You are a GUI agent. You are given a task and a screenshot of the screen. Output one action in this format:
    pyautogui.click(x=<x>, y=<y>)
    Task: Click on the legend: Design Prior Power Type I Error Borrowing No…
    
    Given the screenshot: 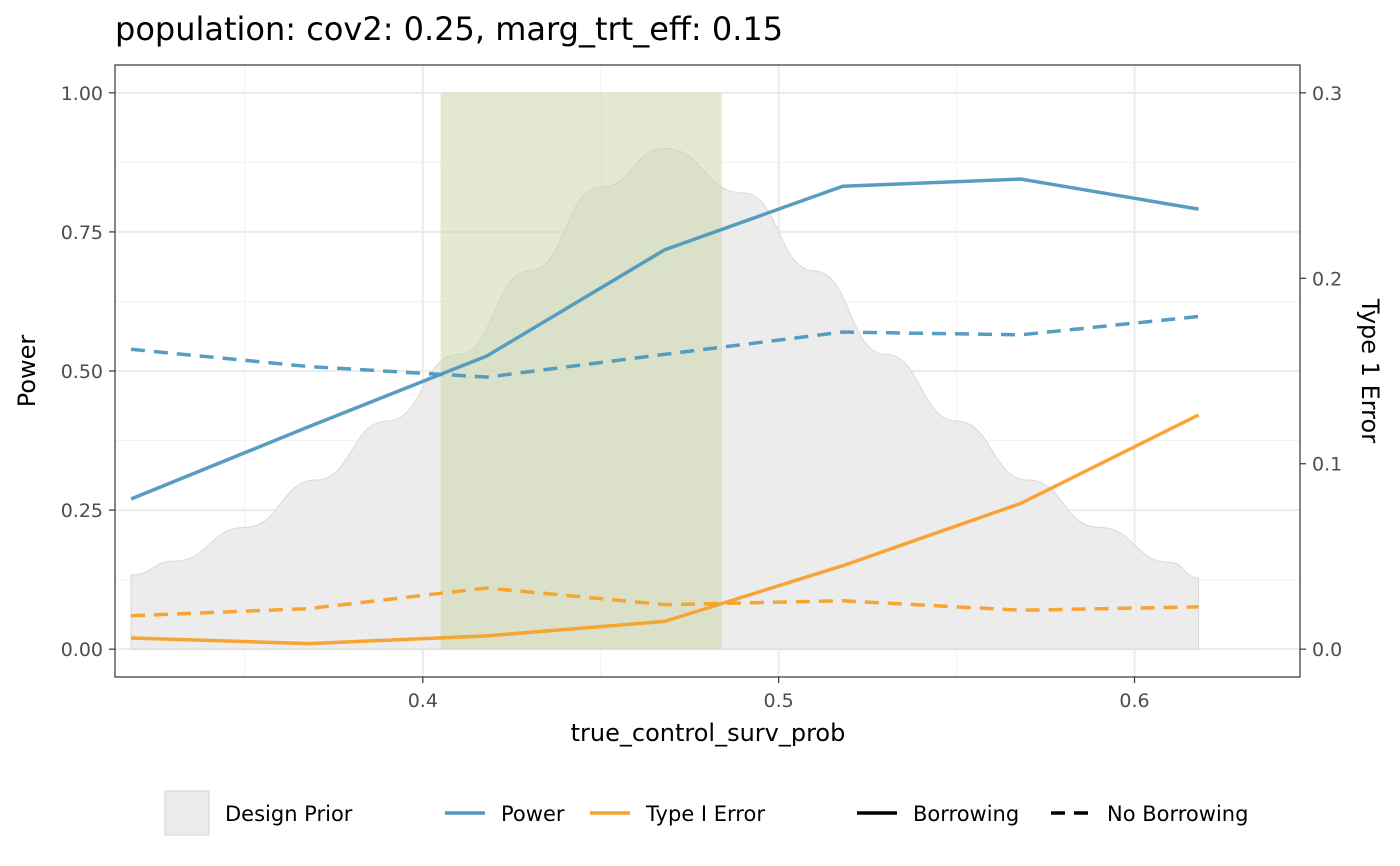 What is the action you would take?
    pyautogui.click(x=706, y=813)
    